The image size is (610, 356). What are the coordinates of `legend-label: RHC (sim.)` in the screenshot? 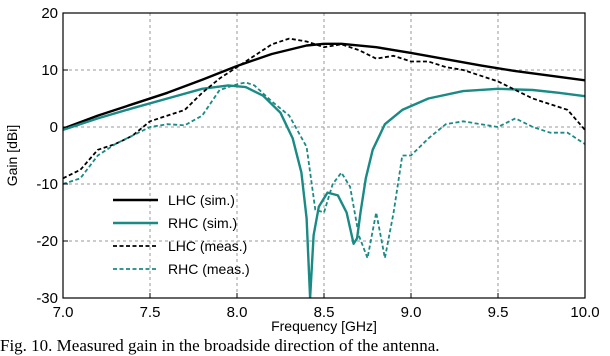 It's located at (202, 223).